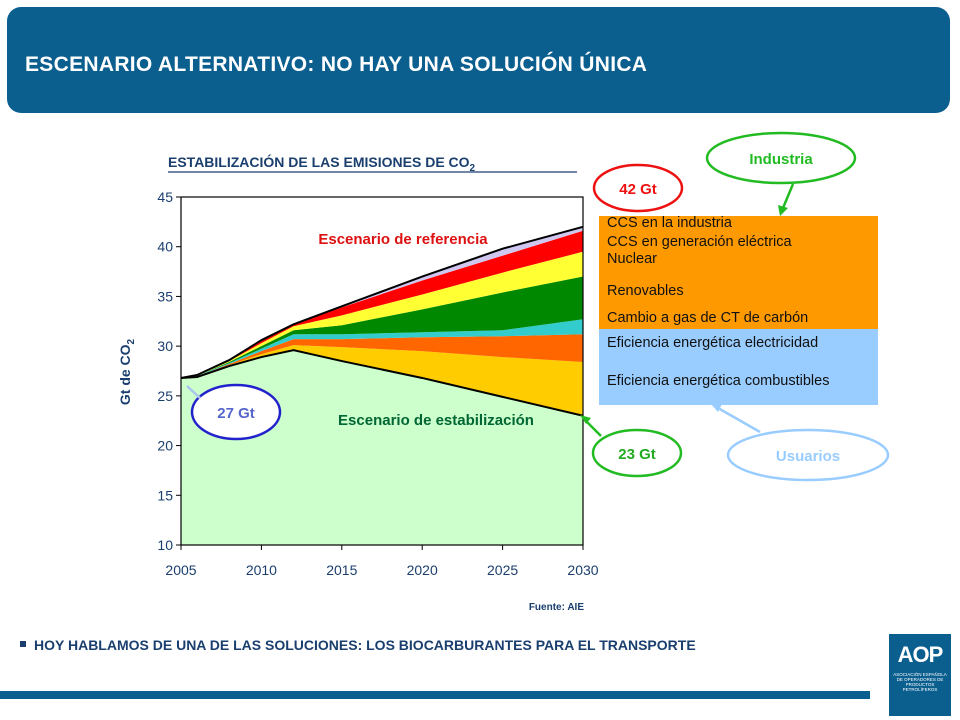 This screenshot has height=720, width=960. What do you see at coordinates (435, 695) in the screenshot?
I see `footer-bar` at bounding box center [435, 695].